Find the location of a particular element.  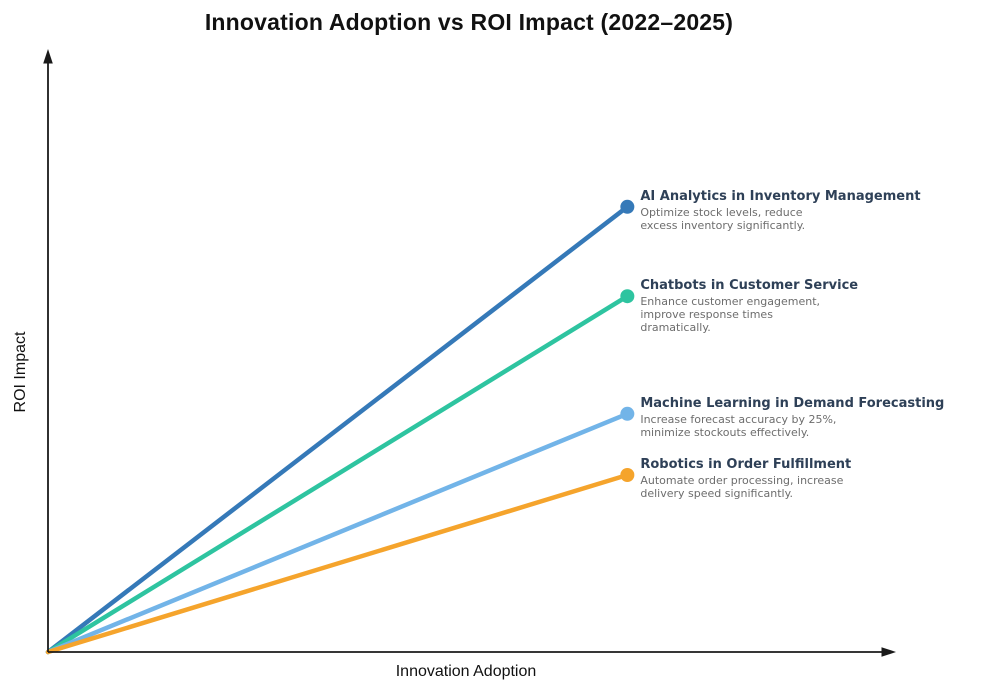

x-axis-arrow-icon is located at coordinates (888, 652).